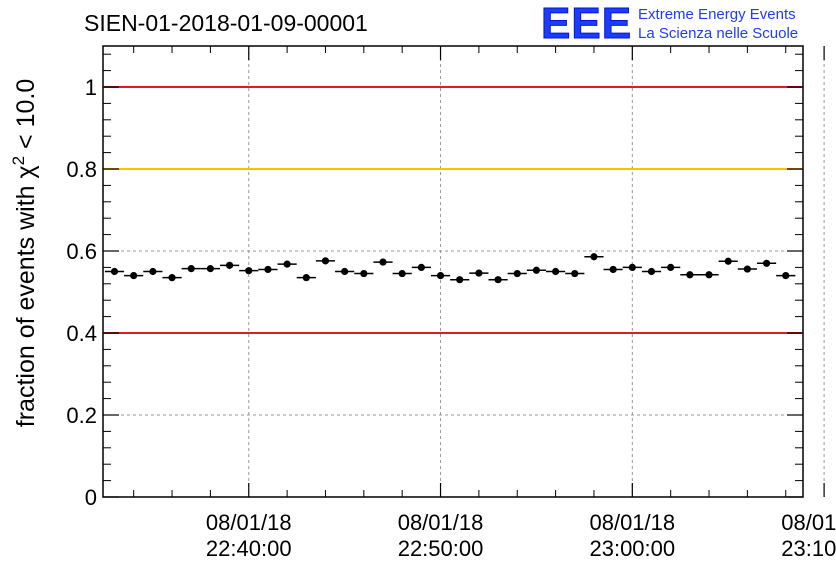  What do you see at coordinates (81, 415) in the screenshot?
I see `y-tick-label: 0.2` at bounding box center [81, 415].